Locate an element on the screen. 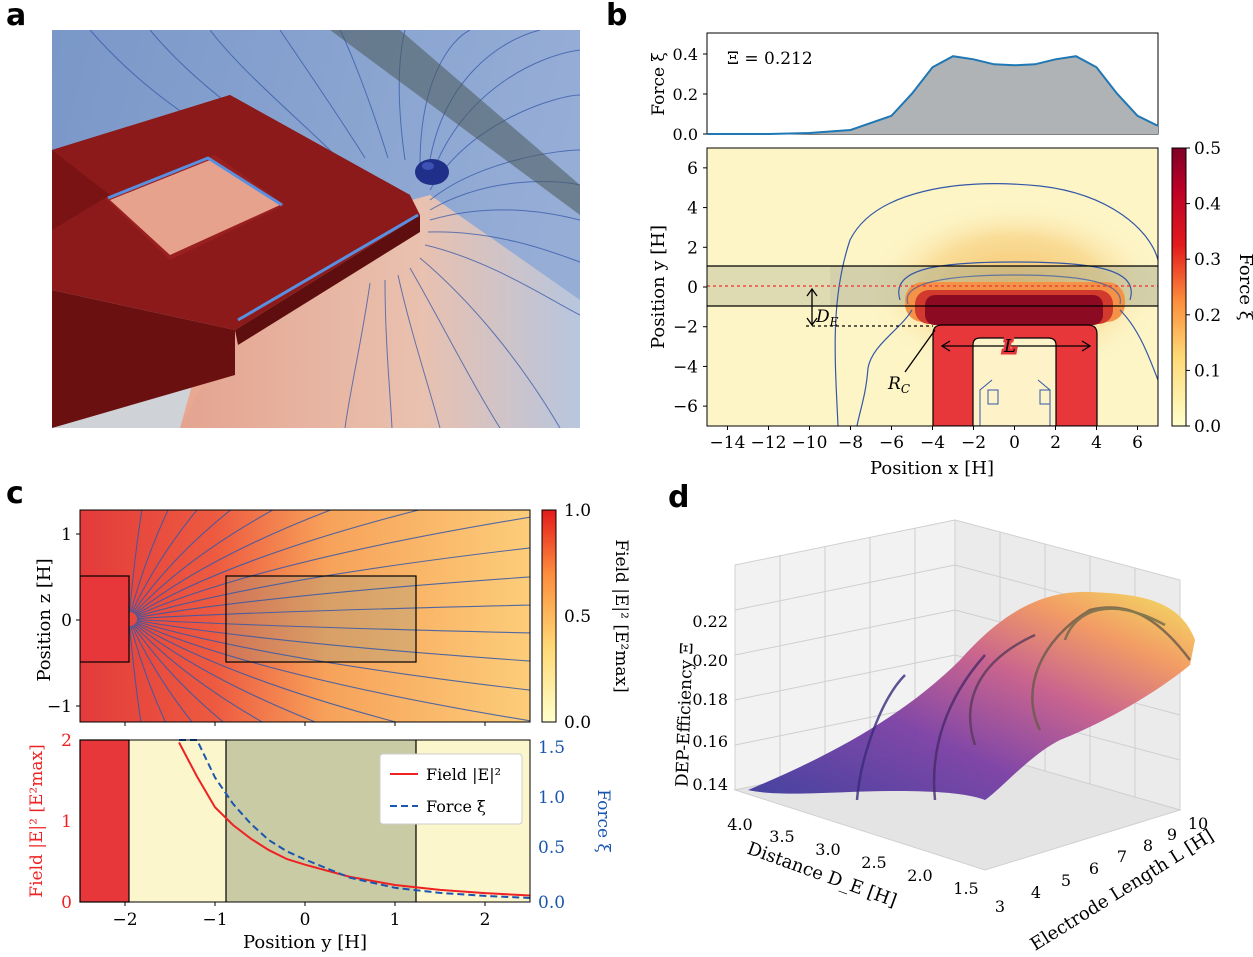 Image resolution: width=1253 pixels, height=957 pixels. d-ytick-1: 4 is located at coordinates (1036, 892).